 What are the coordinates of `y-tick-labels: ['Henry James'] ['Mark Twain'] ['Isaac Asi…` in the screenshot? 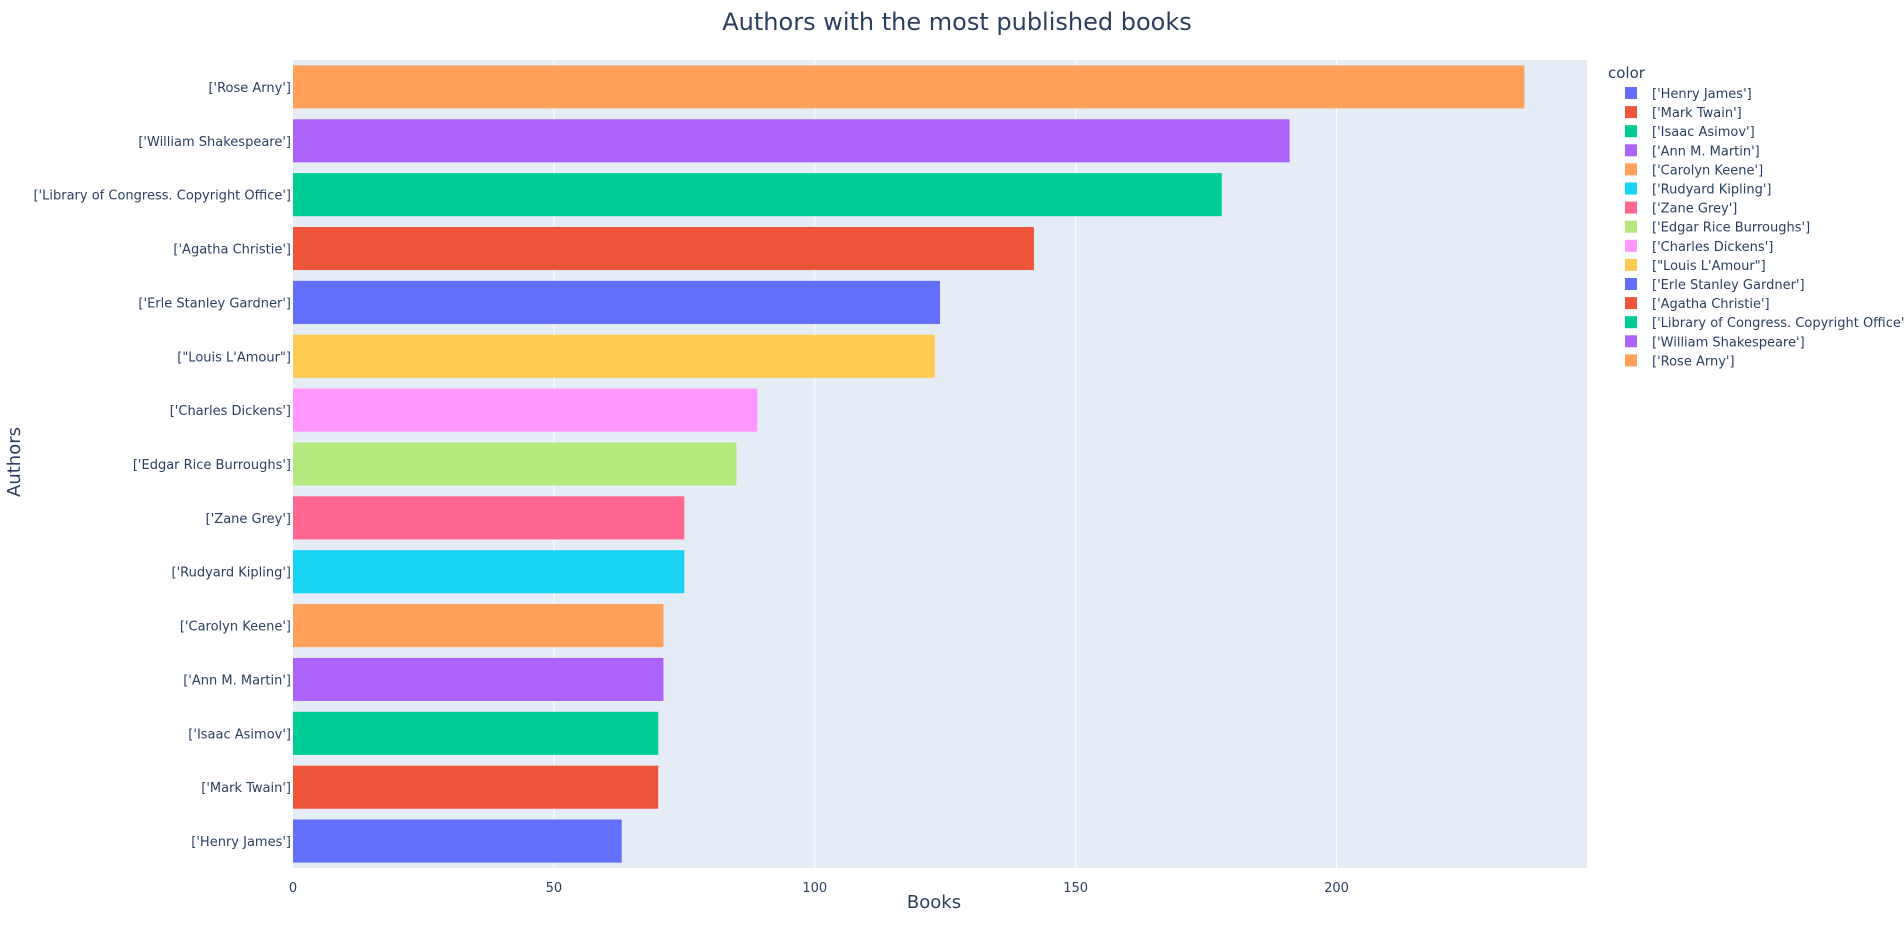 It's located at (162, 465).